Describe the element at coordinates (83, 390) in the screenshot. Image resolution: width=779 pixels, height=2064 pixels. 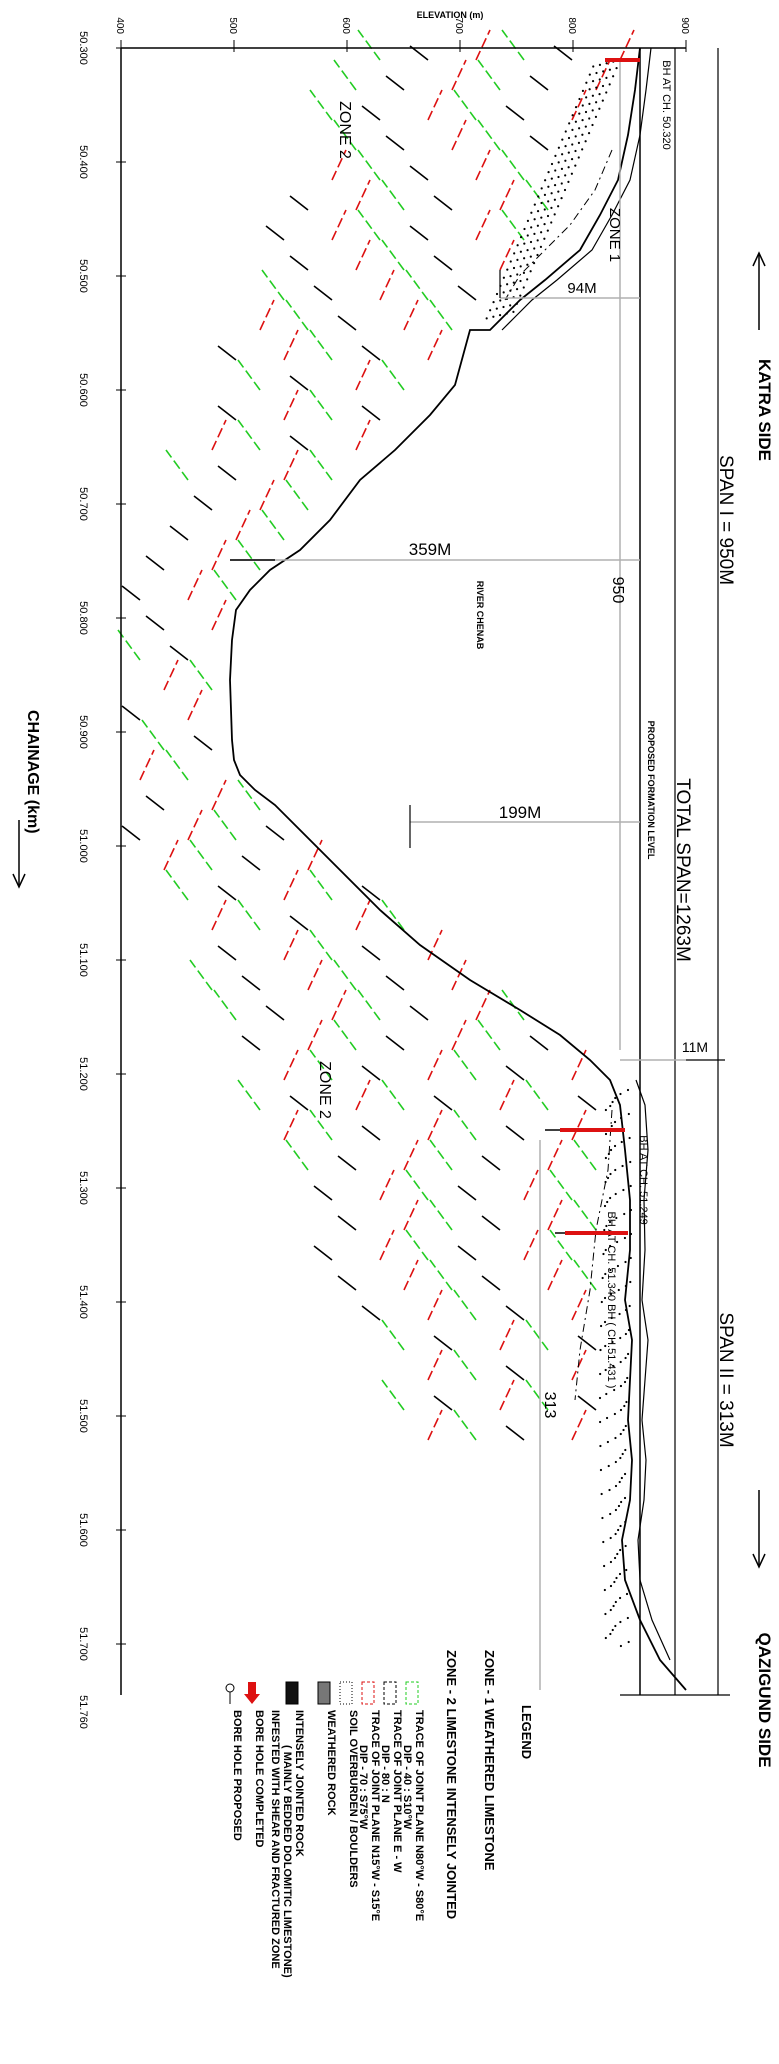
I see `chainage-tick-label: 50.600` at that location.